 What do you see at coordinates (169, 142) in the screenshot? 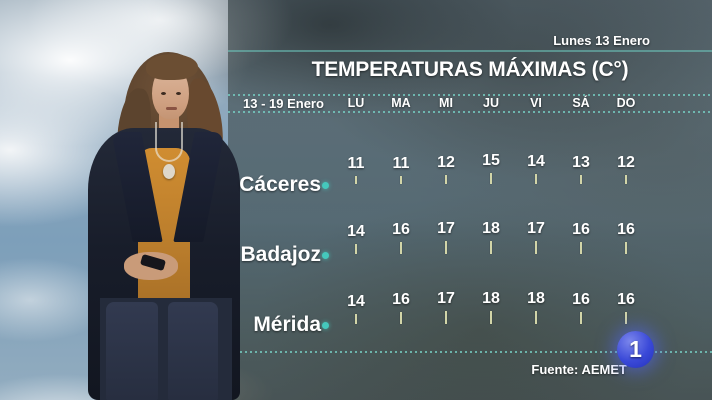
I see `presenter-necklace` at bounding box center [169, 142].